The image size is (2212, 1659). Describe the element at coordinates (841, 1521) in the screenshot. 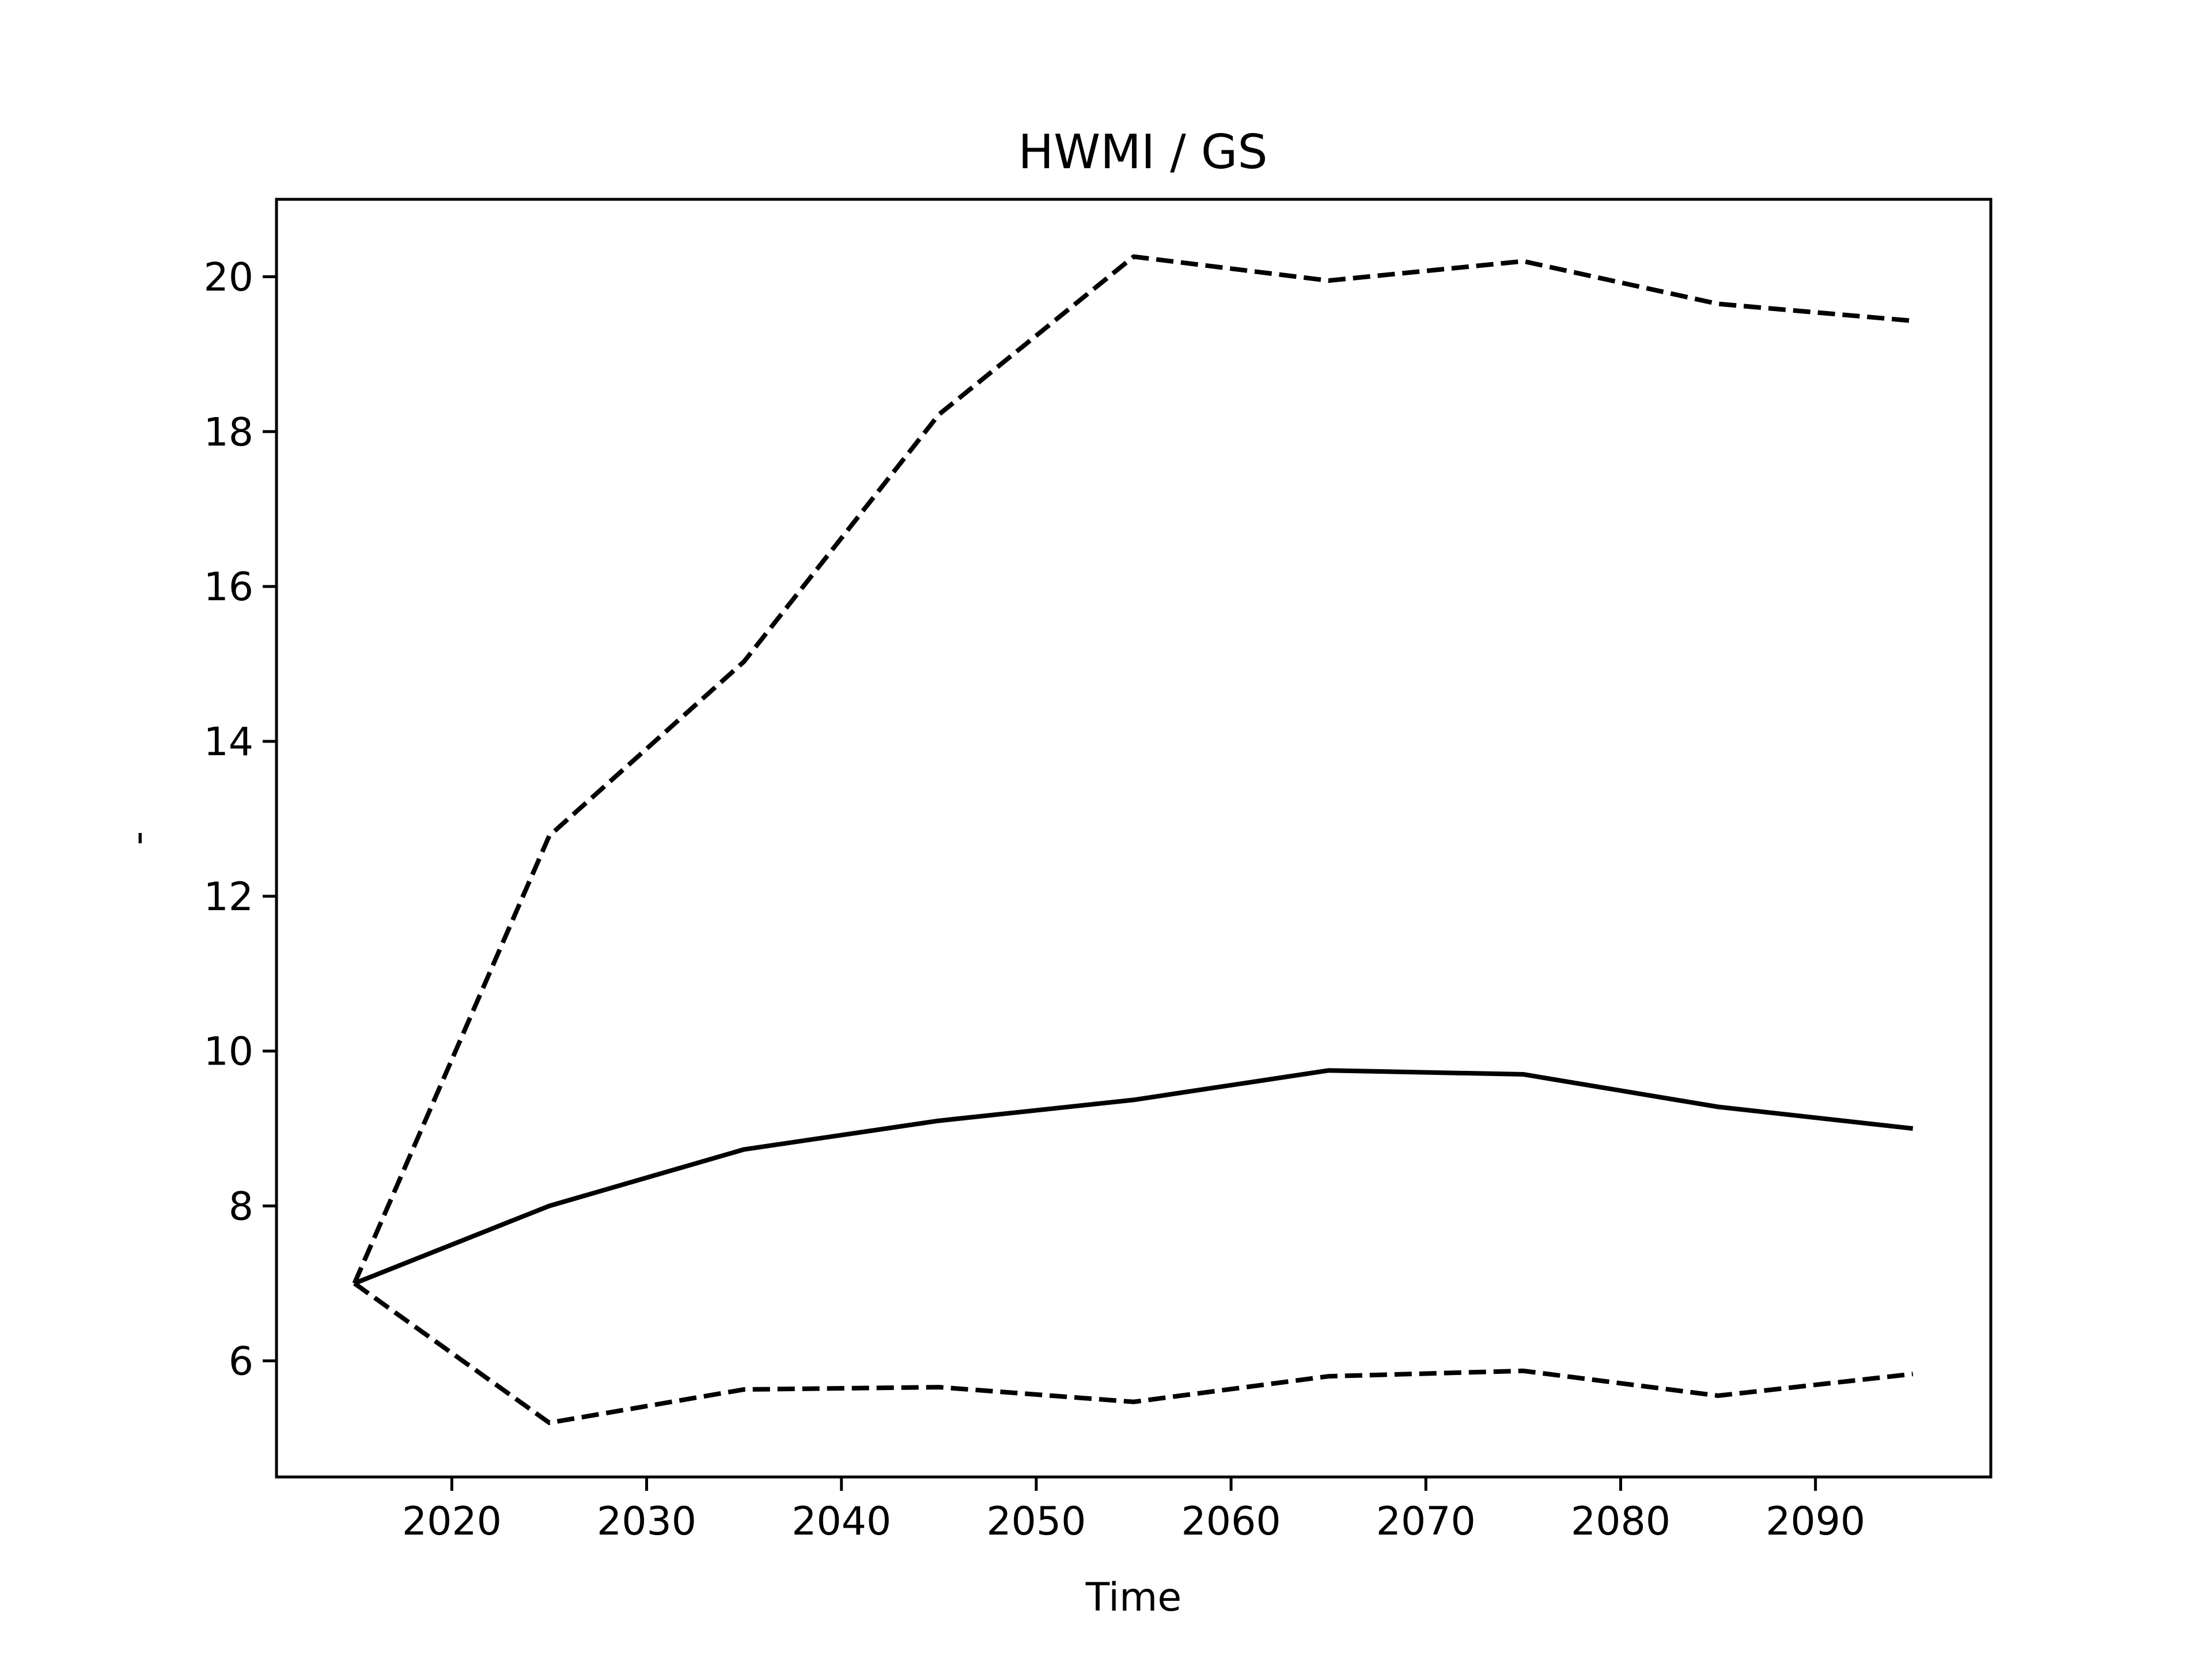

I see `x-tick-label: 2040` at that location.